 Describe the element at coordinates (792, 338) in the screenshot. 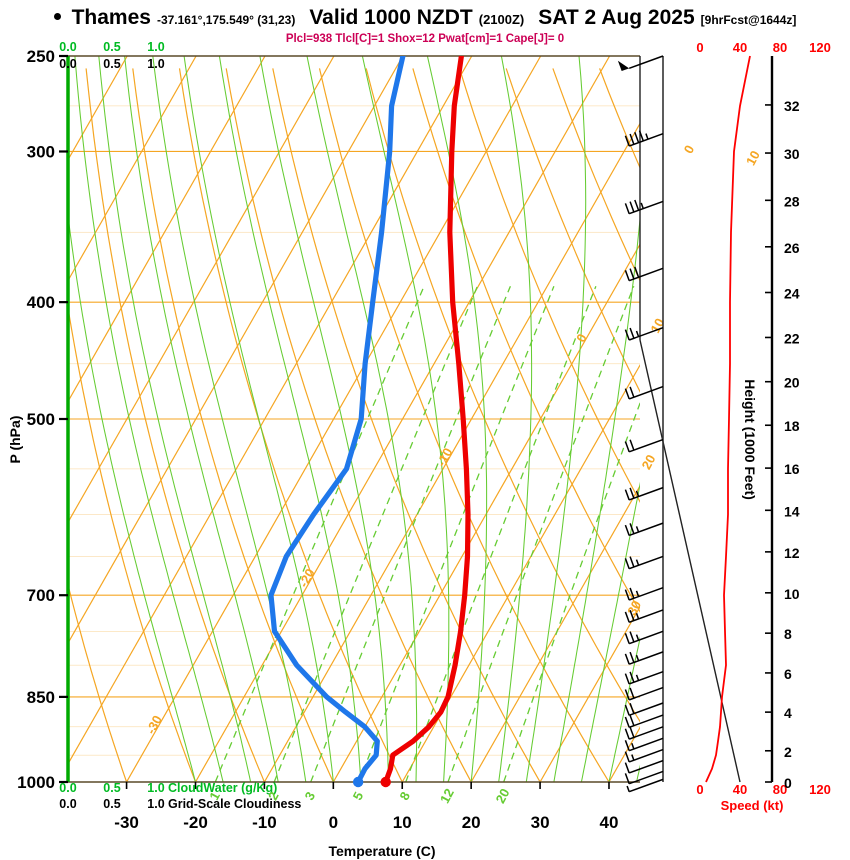

I see `height-tick-label: 22` at that location.